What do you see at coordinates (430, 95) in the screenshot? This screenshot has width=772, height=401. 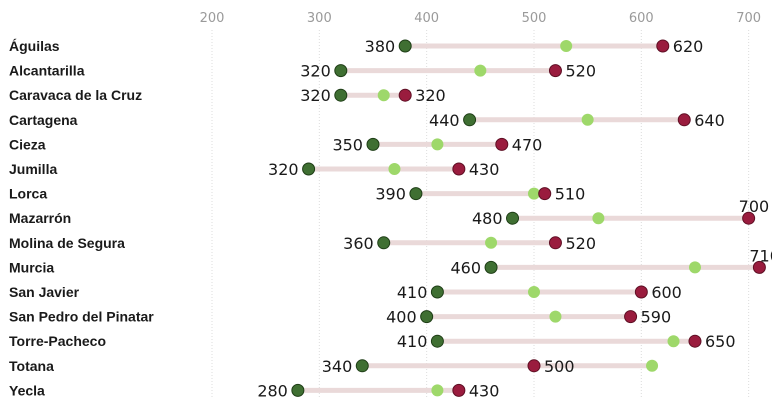 I see `high-value-label: 320` at bounding box center [430, 95].